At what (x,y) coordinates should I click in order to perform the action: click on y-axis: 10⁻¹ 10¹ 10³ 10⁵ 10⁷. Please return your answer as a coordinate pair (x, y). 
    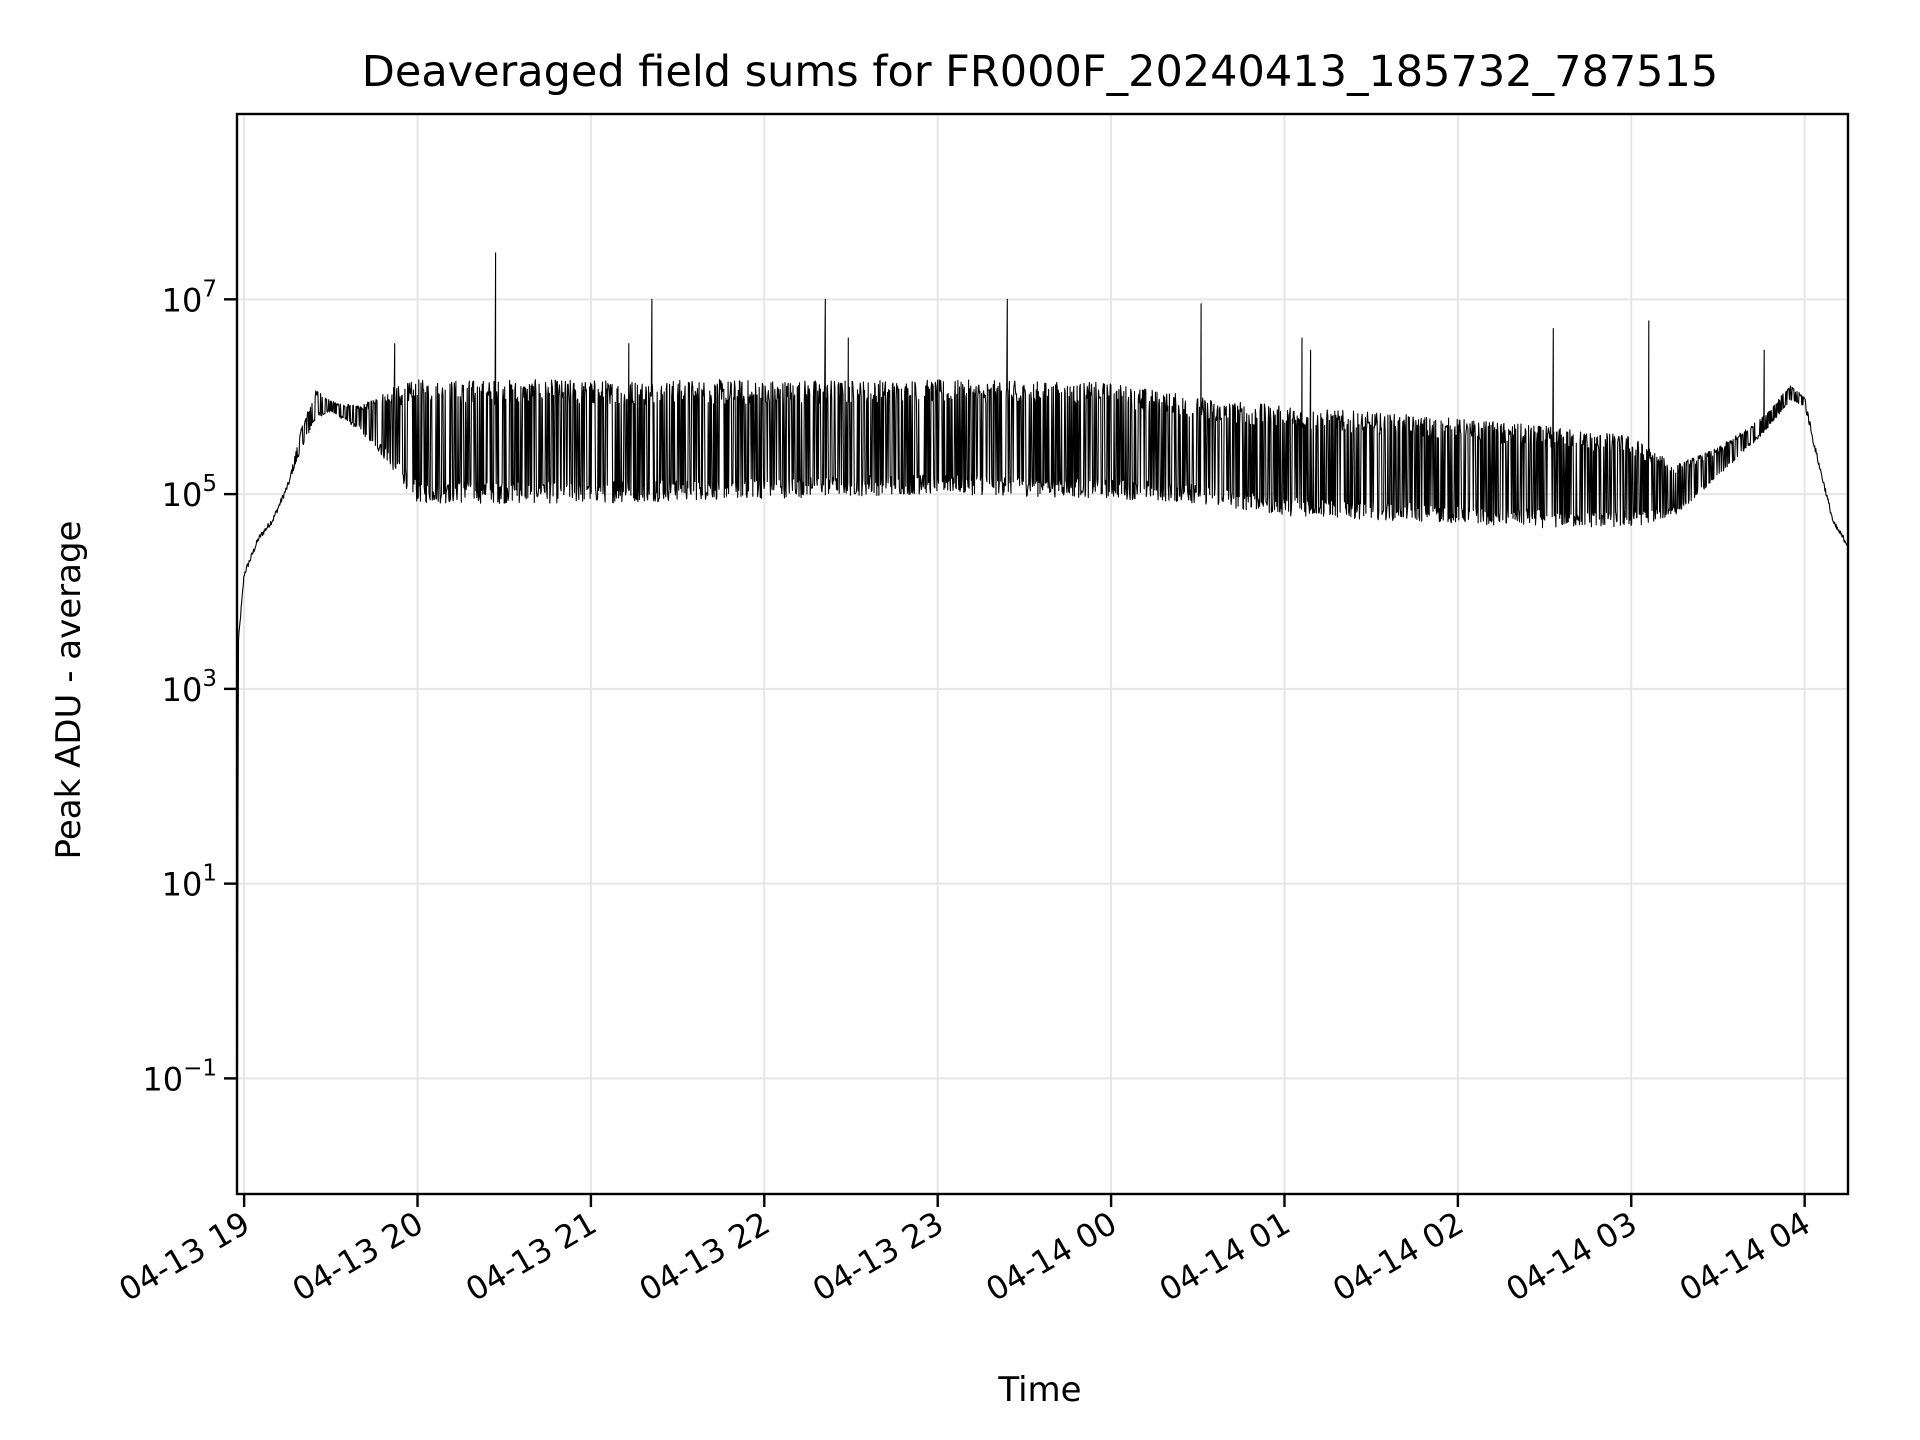
    Looking at the image, I should click on (189, 687).